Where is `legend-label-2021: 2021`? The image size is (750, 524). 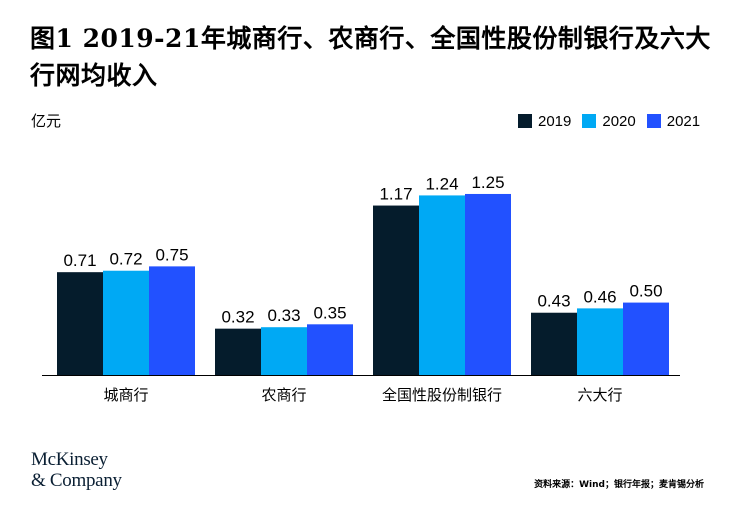
legend-label-2021: 2021 is located at coordinates (683, 121).